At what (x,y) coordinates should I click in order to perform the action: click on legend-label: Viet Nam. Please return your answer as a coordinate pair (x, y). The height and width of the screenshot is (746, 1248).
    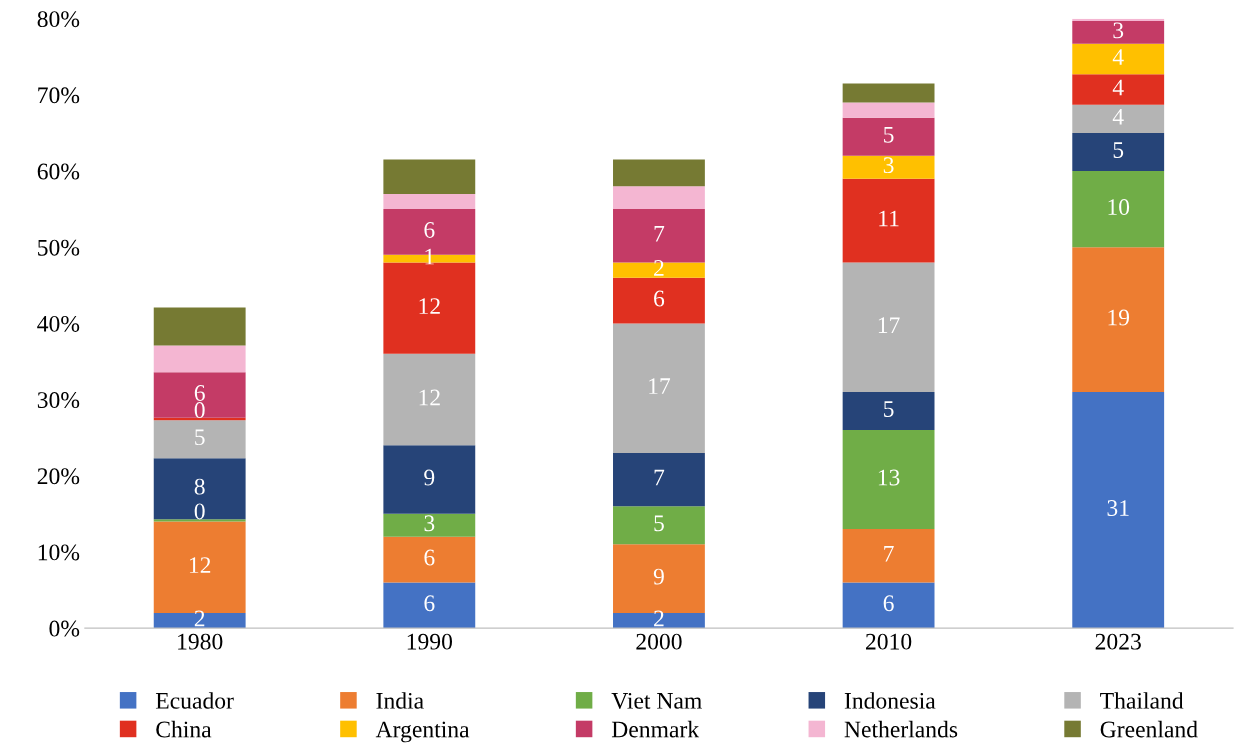
    Looking at the image, I should click on (656, 700).